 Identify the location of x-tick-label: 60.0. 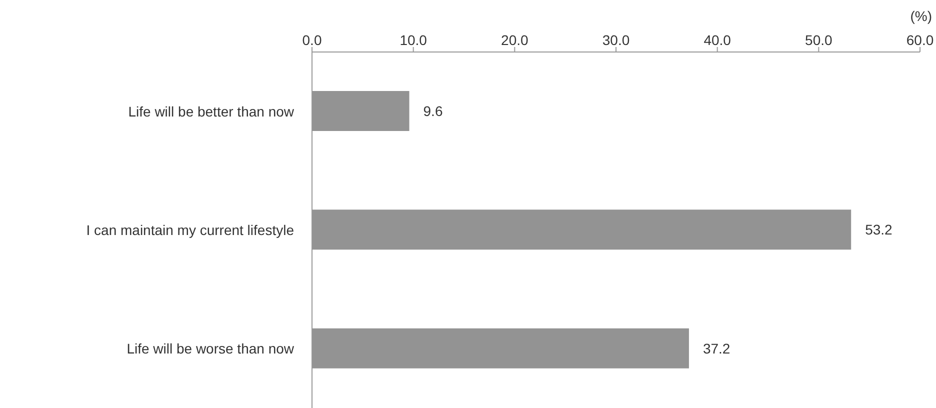
(920, 40).